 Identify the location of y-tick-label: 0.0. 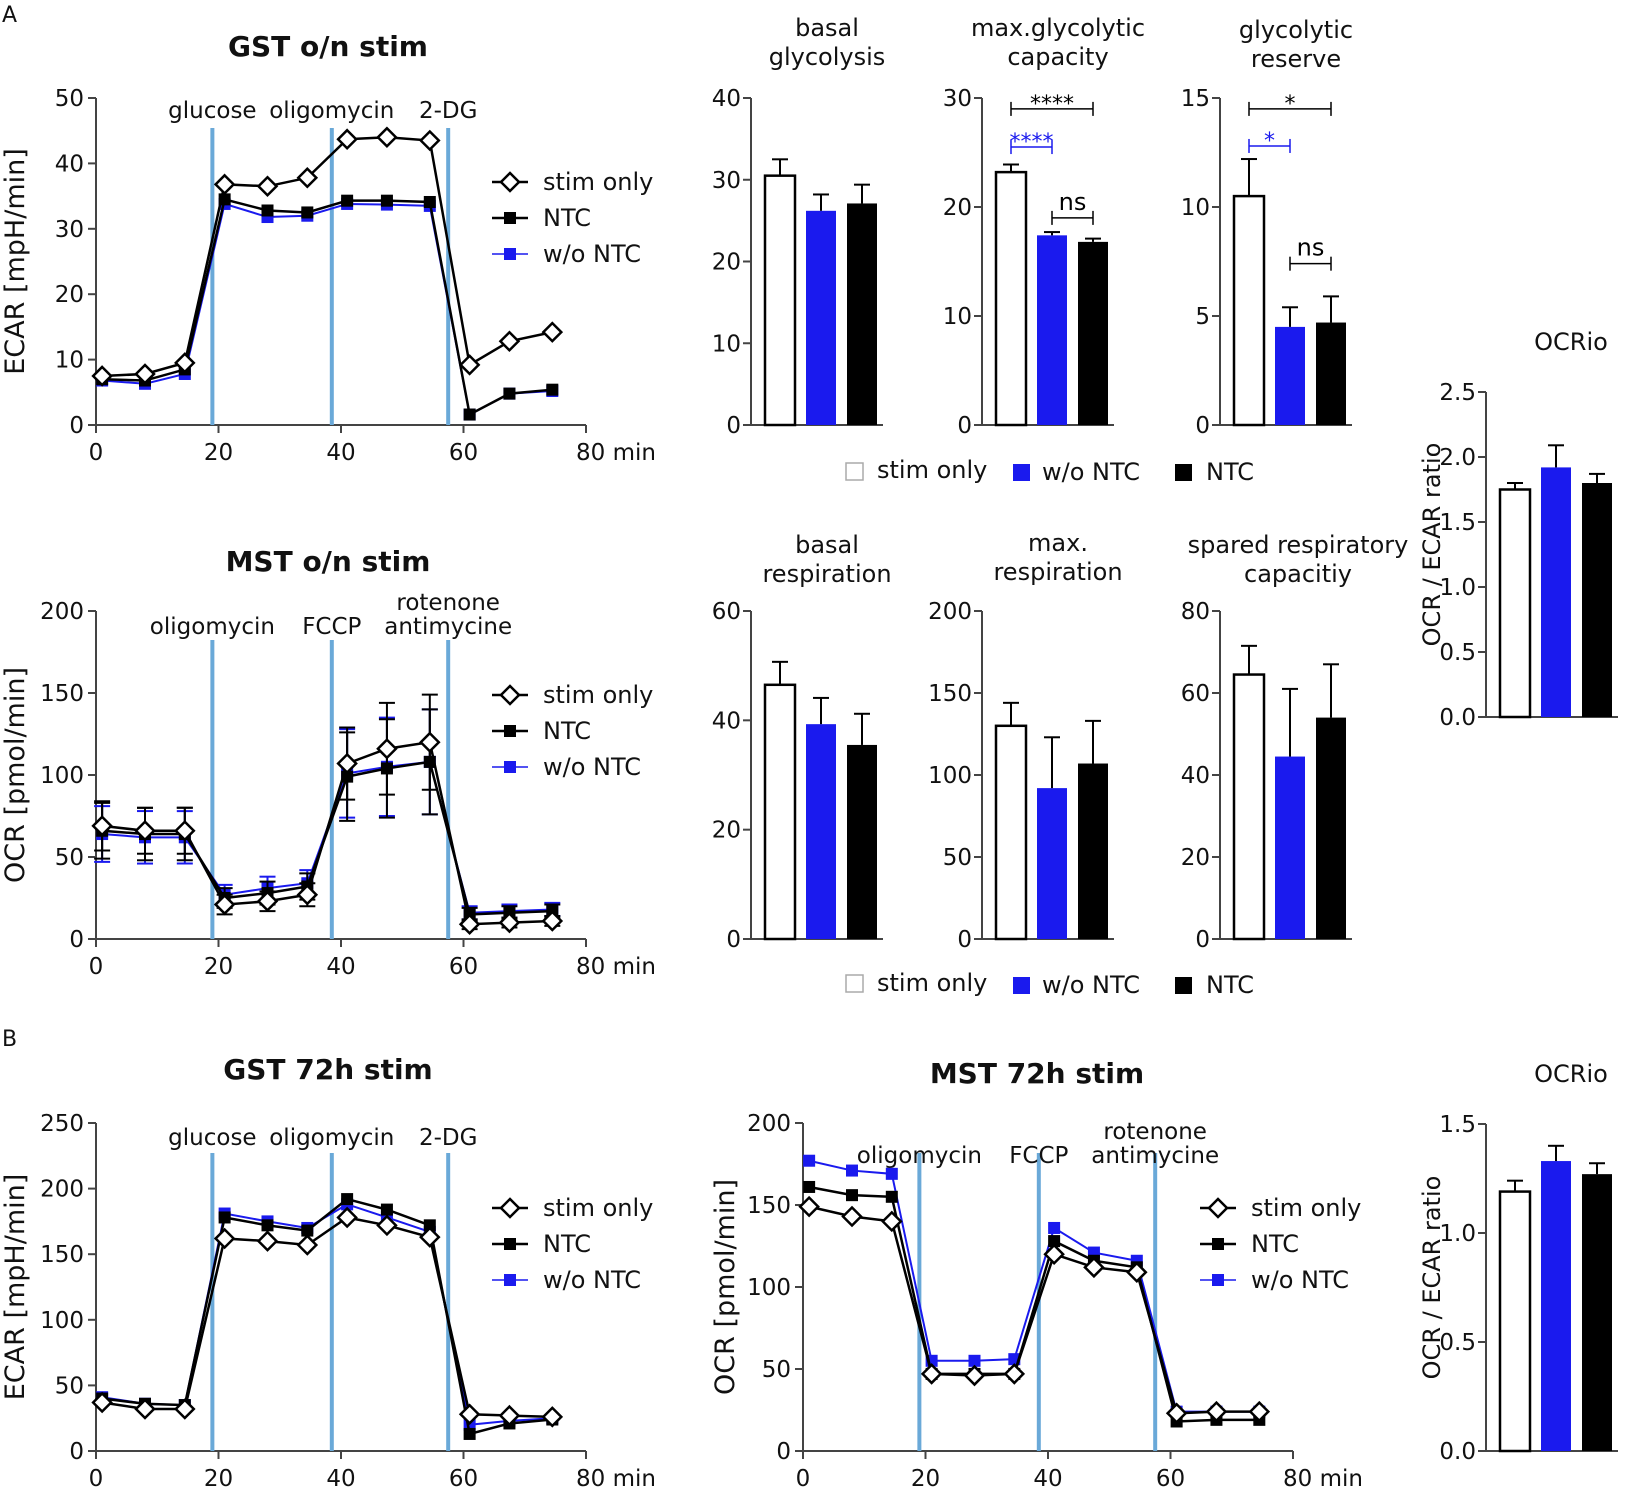
(1457, 1452).